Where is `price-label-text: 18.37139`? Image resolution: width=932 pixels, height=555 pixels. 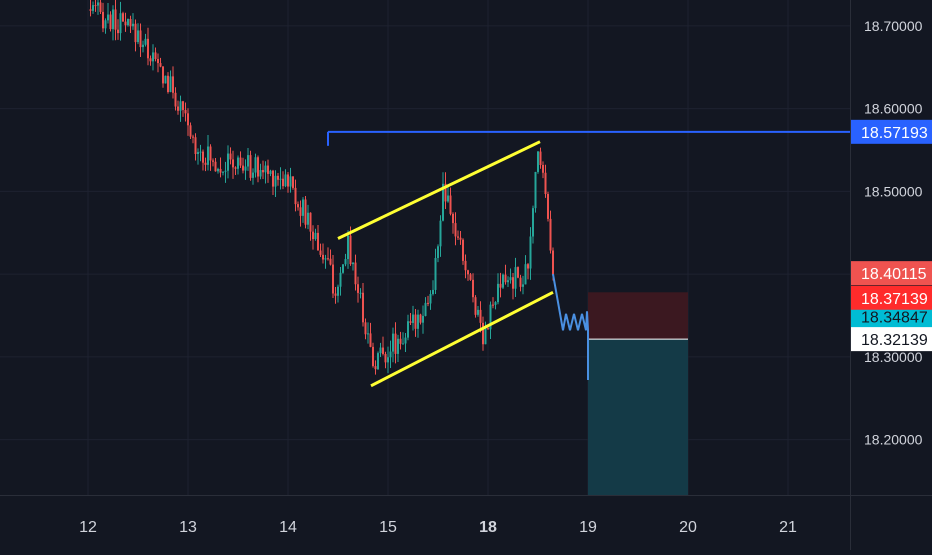 price-label-text: 18.37139 is located at coordinates (894, 299).